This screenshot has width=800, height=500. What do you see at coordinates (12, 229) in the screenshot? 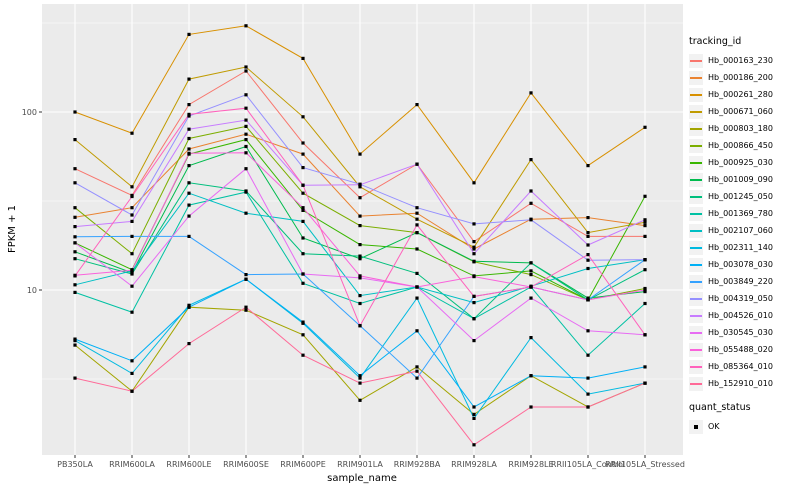
I see `y-axis-title: FPKM + 1` at bounding box center [12, 229].